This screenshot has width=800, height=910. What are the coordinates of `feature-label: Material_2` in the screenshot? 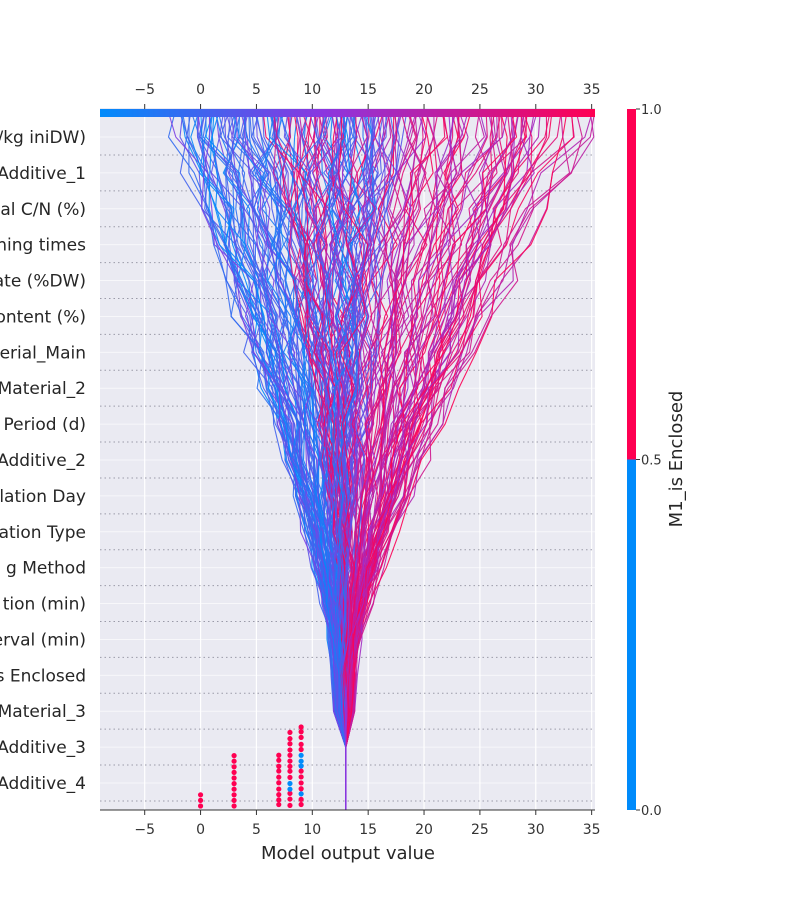 It's located at (43, 389).